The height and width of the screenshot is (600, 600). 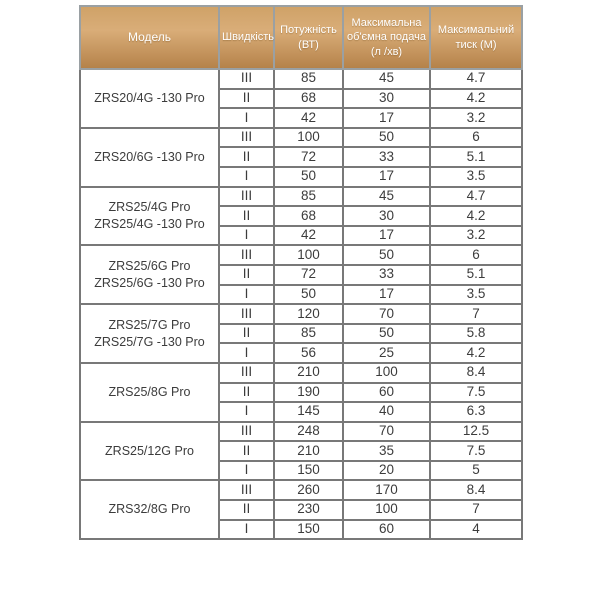 What do you see at coordinates (308, 37) in the screenshot?
I see `column-header-power: Потужність (ВТ)` at bounding box center [308, 37].